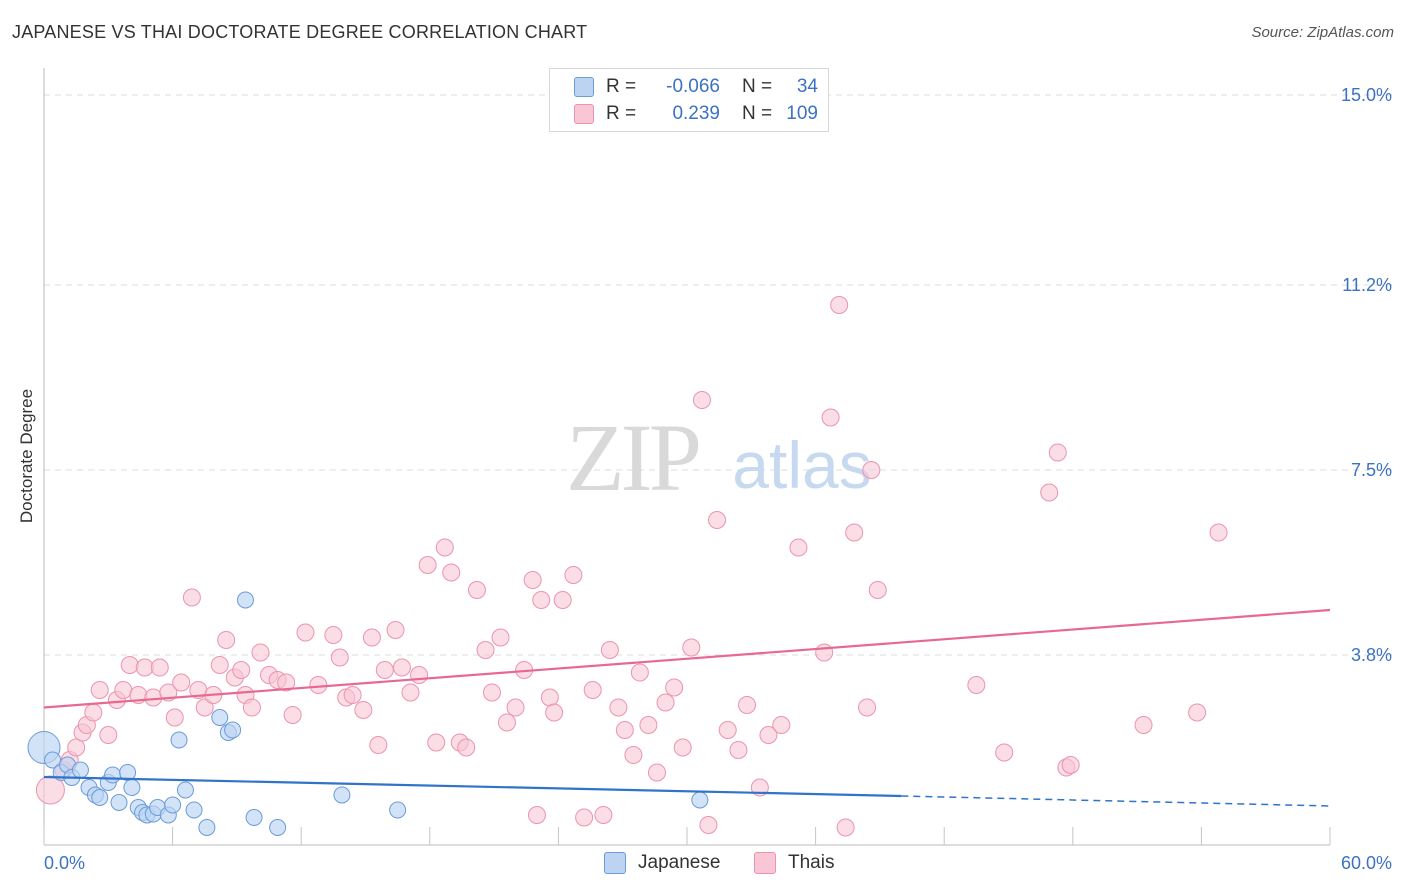 This screenshot has height=892, width=1406. What do you see at coordinates (472, 786) in the screenshot?
I see `japanese-trend-line` at bounding box center [472, 786].